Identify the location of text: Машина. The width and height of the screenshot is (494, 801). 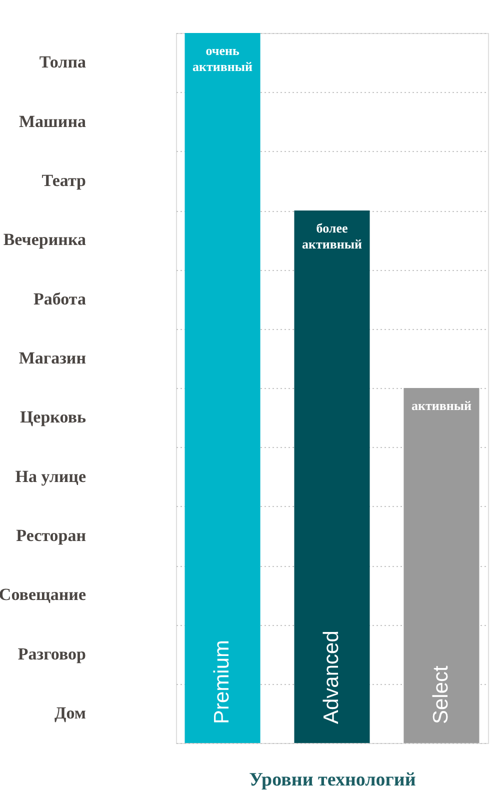
(52, 121).